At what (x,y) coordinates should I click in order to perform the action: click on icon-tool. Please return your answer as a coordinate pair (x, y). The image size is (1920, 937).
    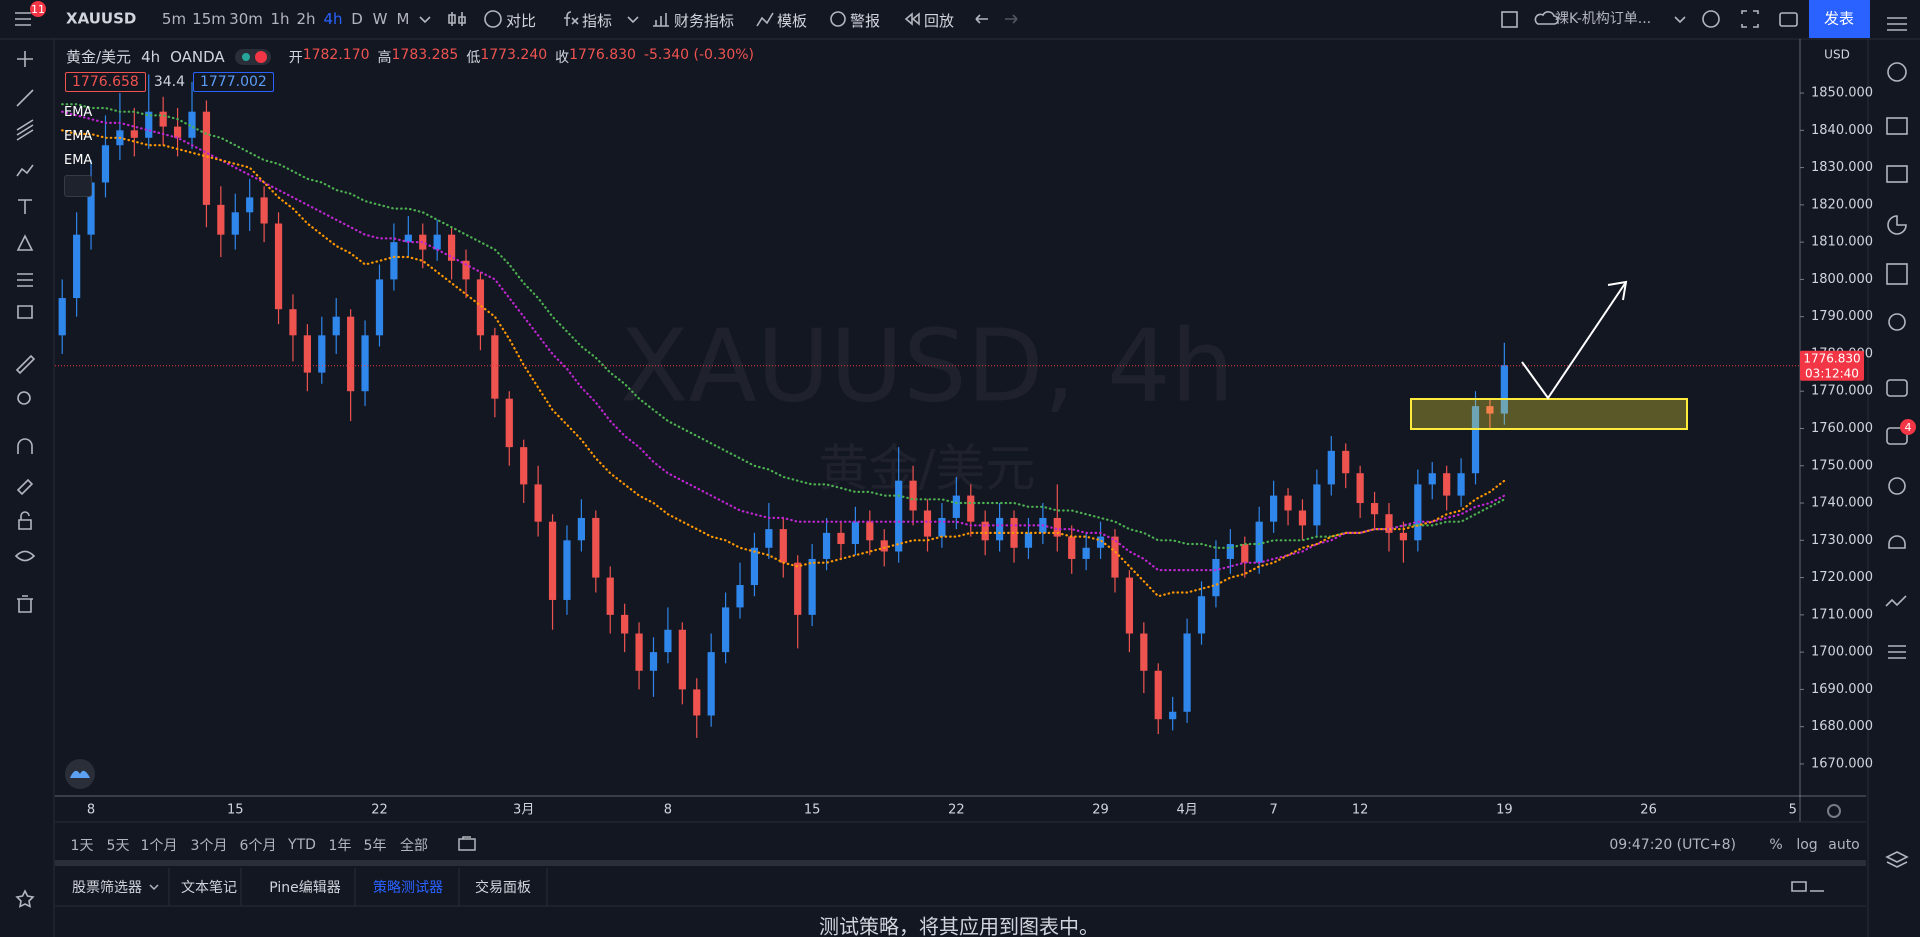
    Looking at the image, I should click on (25, 312).